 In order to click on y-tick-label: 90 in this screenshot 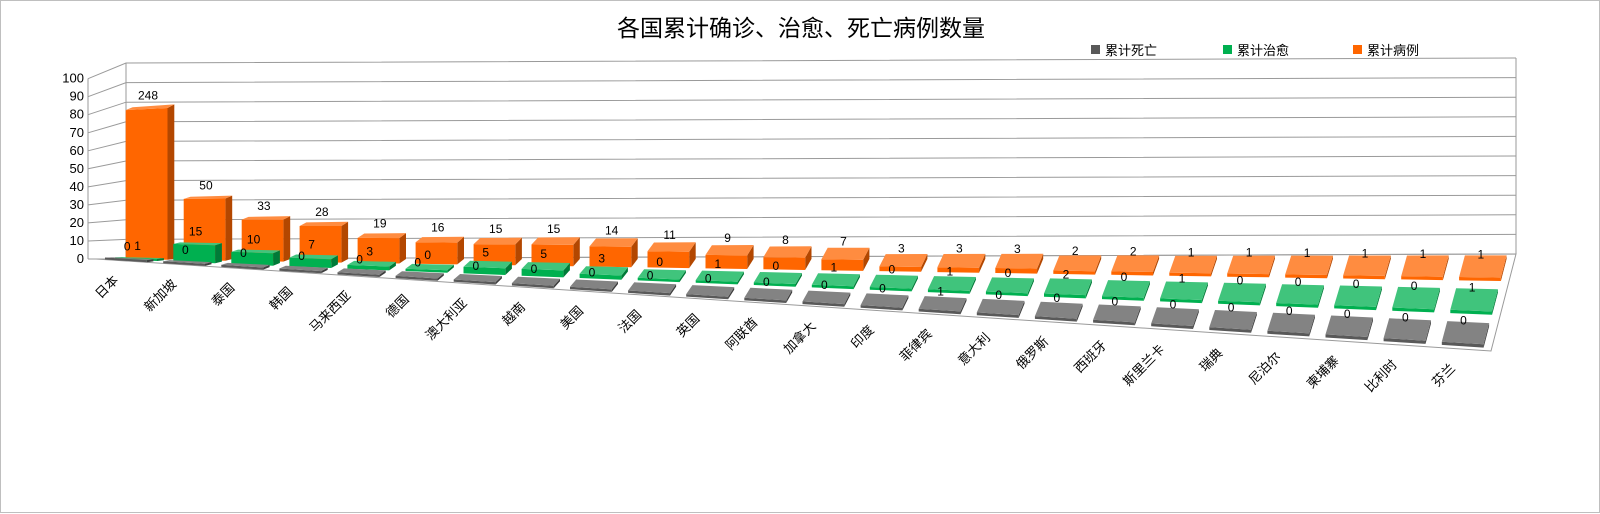, I will do `click(77, 96)`.